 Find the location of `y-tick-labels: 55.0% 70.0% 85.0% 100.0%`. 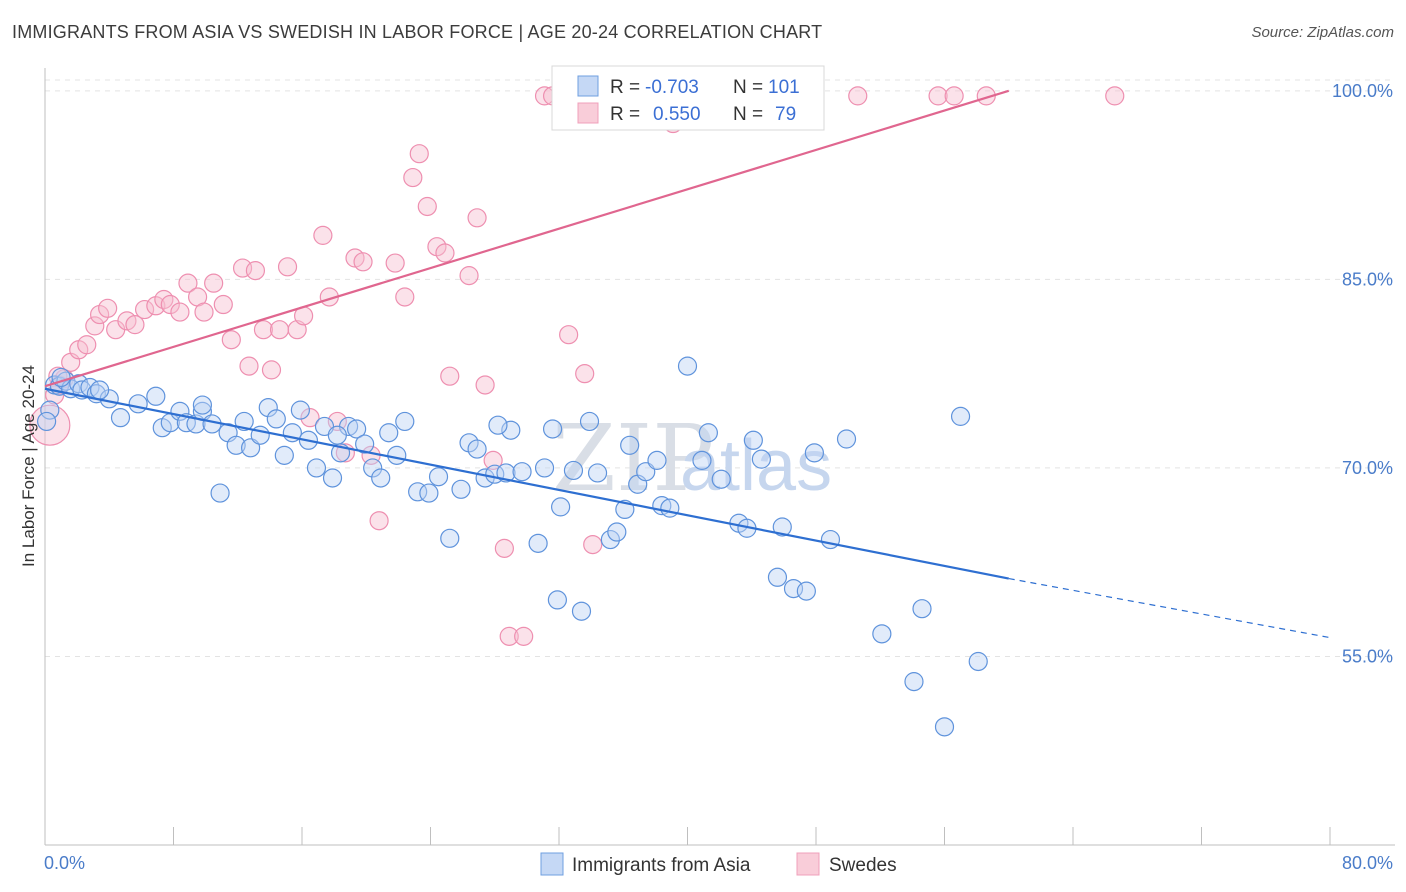

y-tick-labels: 55.0% 70.0% 85.0% 100.0% is located at coordinates (1362, 374).